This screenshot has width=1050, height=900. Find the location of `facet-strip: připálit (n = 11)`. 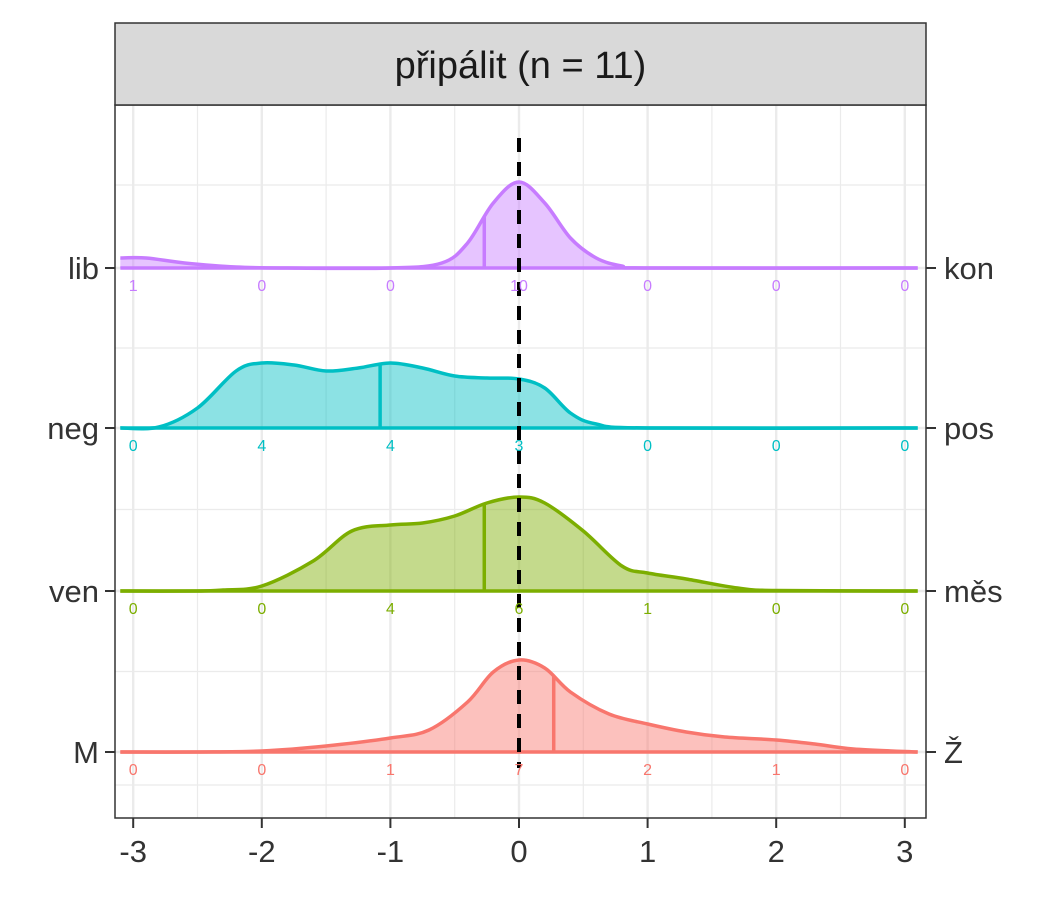

facet-strip: připálit (n = 11) is located at coordinates (520, 64).